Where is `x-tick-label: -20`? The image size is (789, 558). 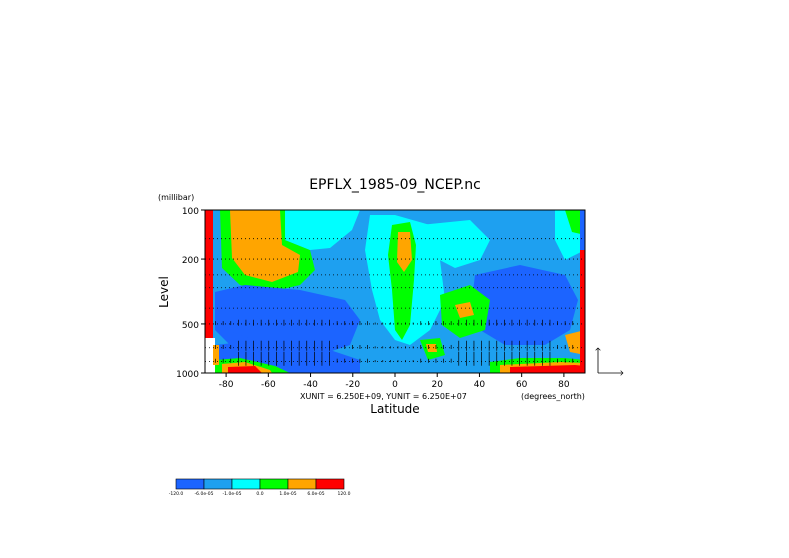 x-tick-label: -20 is located at coordinates (352, 385).